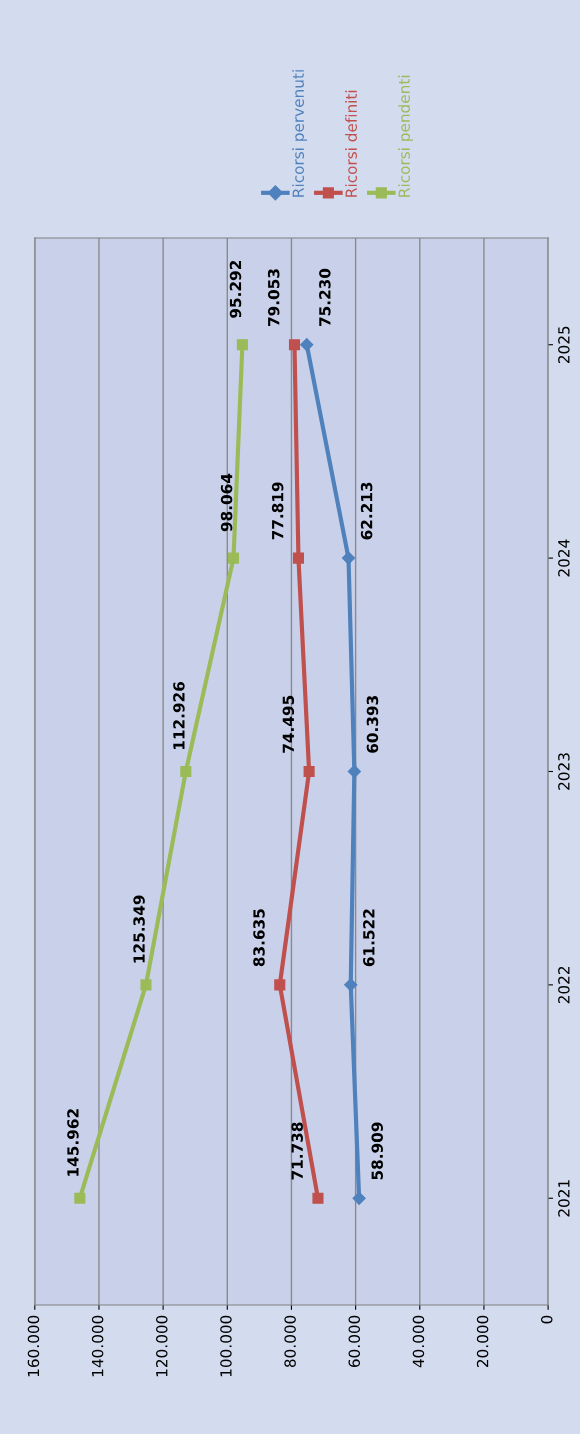  I want to click on data-label: 112.926, so click(179, 715).